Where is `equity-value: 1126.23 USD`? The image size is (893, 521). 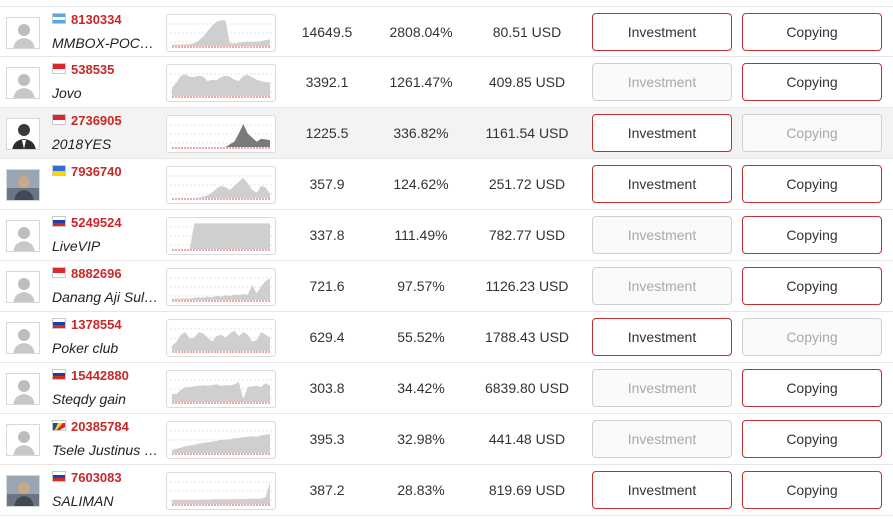
equity-value: 1126.23 USD is located at coordinates (527, 286).